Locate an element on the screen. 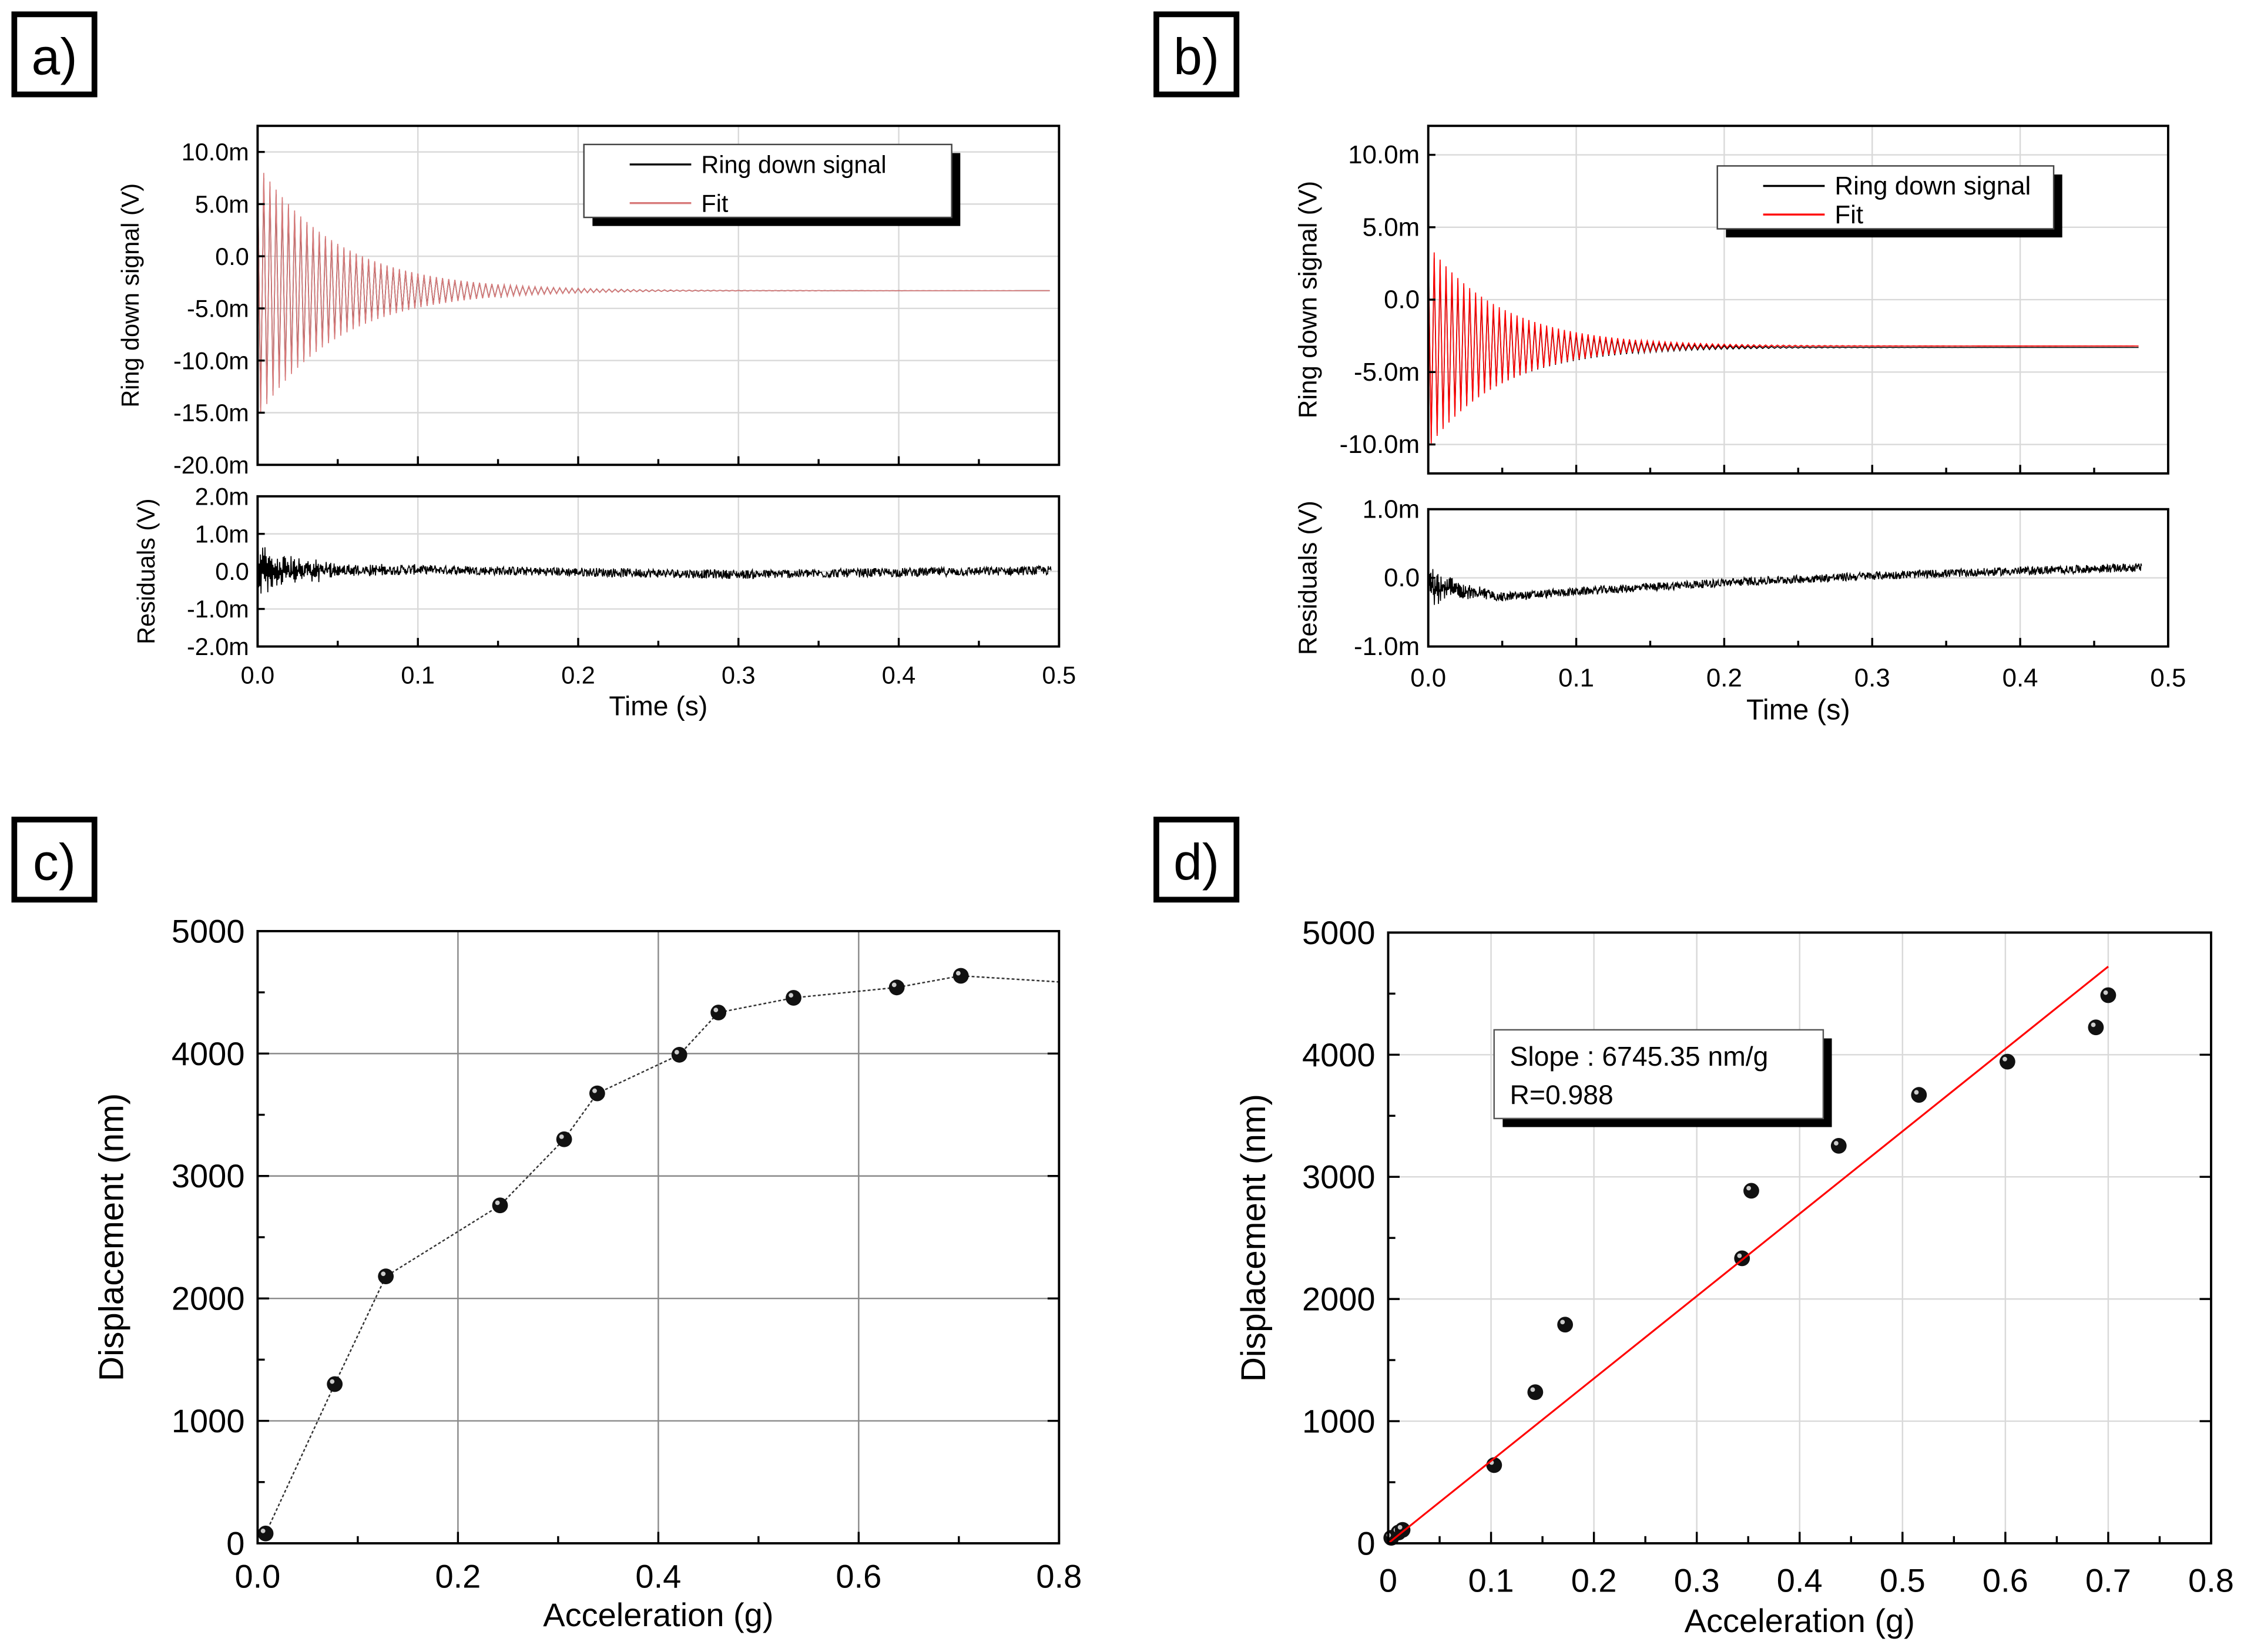 Image resolution: width=2244 pixels, height=1652 pixels. y-tick-label: 3000 is located at coordinates (208, 1175).